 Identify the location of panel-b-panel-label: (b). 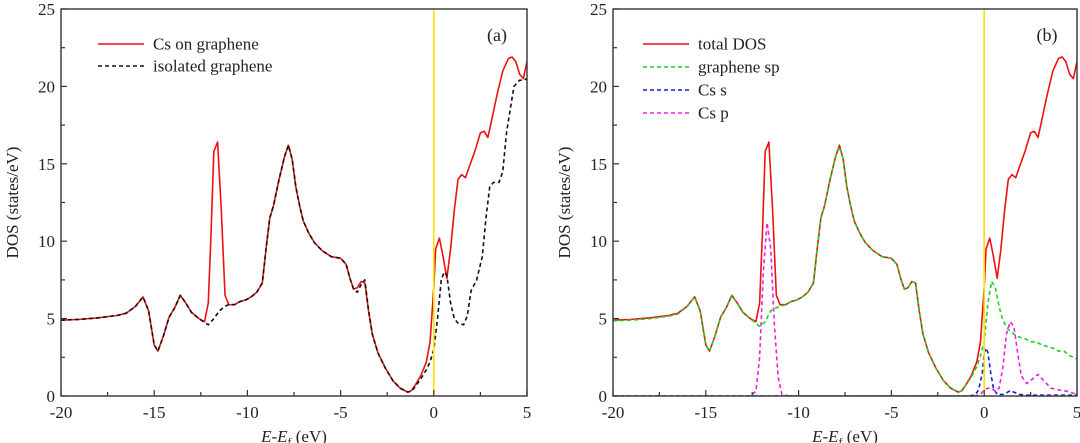
(1047, 35).